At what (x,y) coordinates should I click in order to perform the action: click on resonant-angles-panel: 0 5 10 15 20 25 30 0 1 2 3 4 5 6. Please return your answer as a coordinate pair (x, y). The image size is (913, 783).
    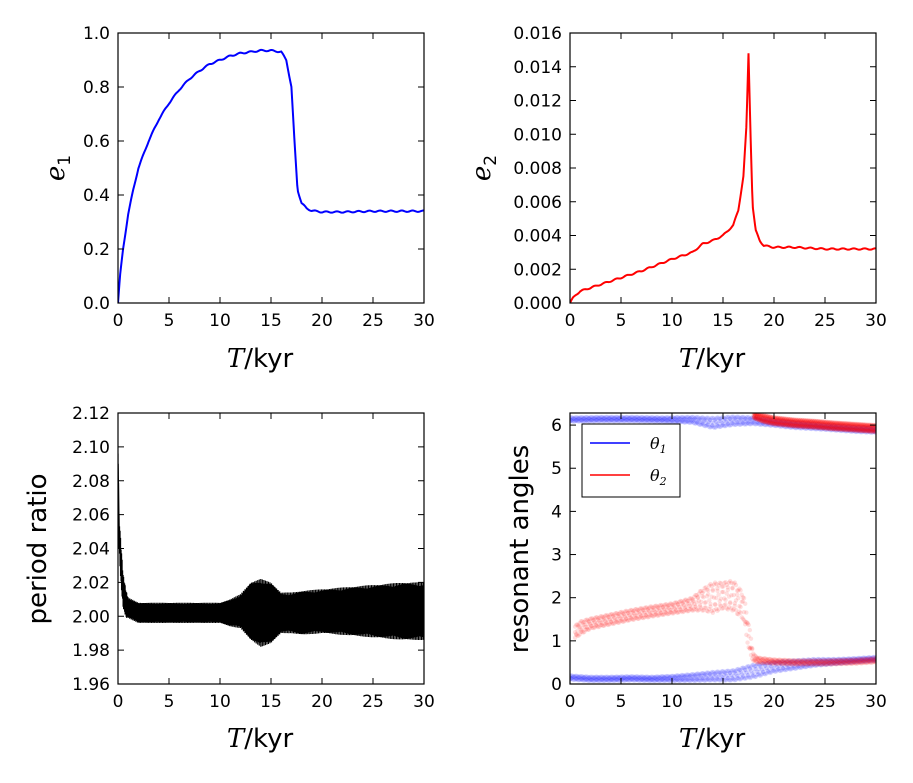
    Looking at the image, I should click on (719, 562).